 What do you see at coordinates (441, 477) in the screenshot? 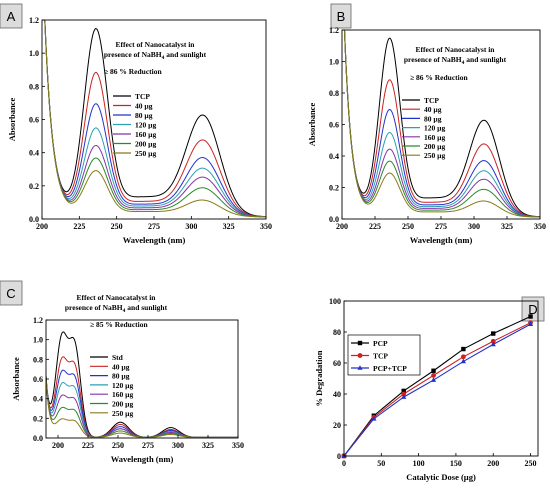
I see `x-axis-label-d: Catalytic Dose (µg)` at bounding box center [441, 477].